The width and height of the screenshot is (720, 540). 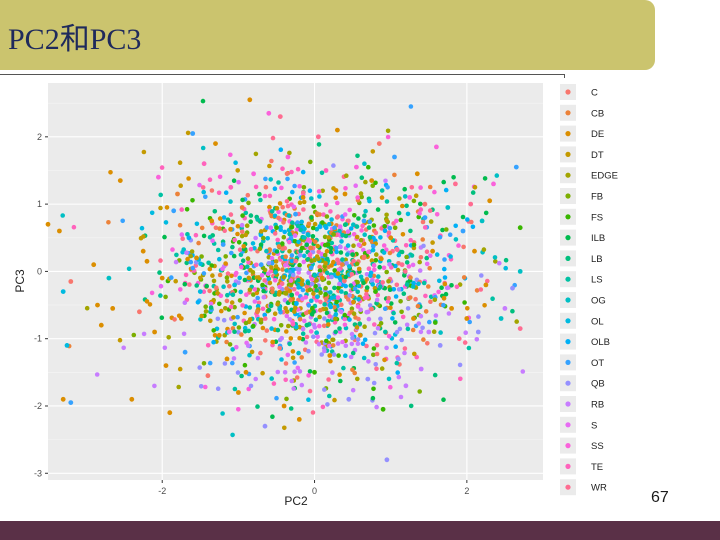 I want to click on point-wr, so click(x=427, y=251).